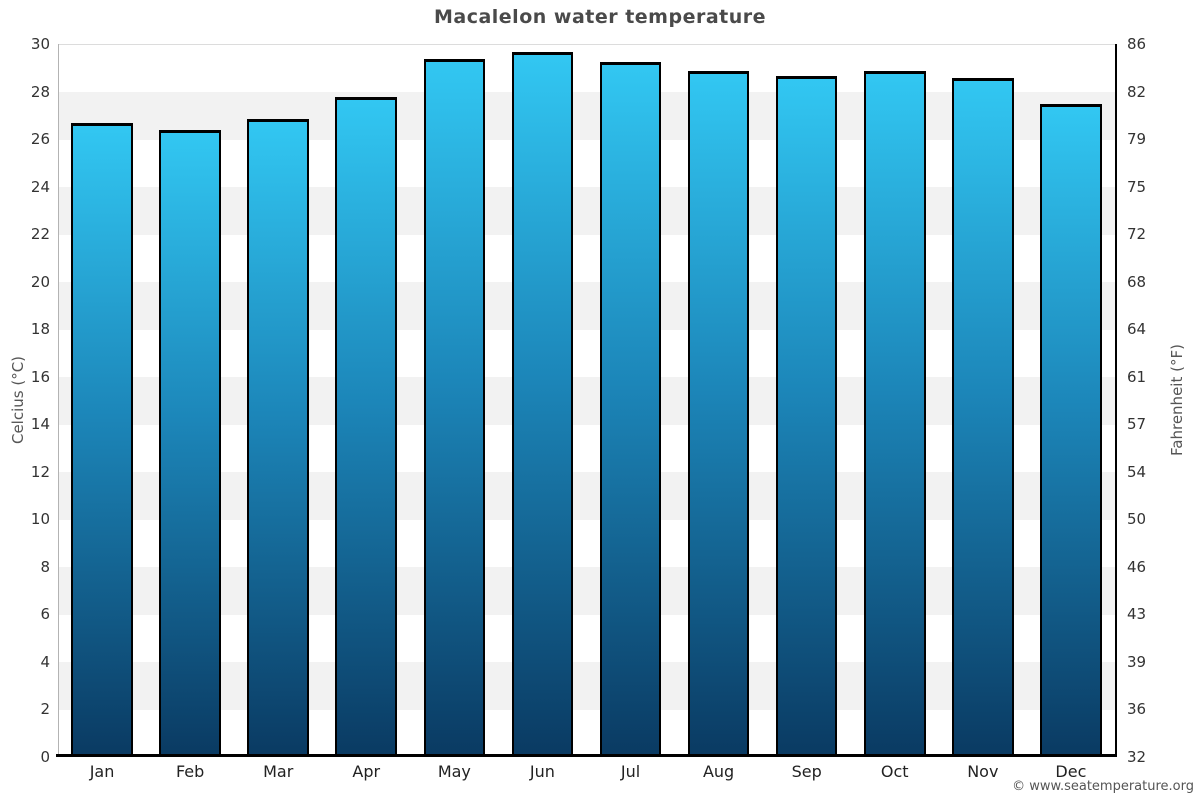  I want to click on bar-sep, so click(806, 416).